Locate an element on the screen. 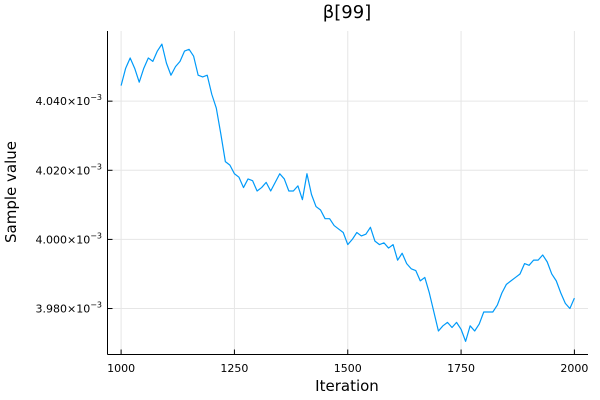 Image resolution: width=600 pixels, height=400 pixels. x-tick-label: 1750 is located at coordinates (461, 368).